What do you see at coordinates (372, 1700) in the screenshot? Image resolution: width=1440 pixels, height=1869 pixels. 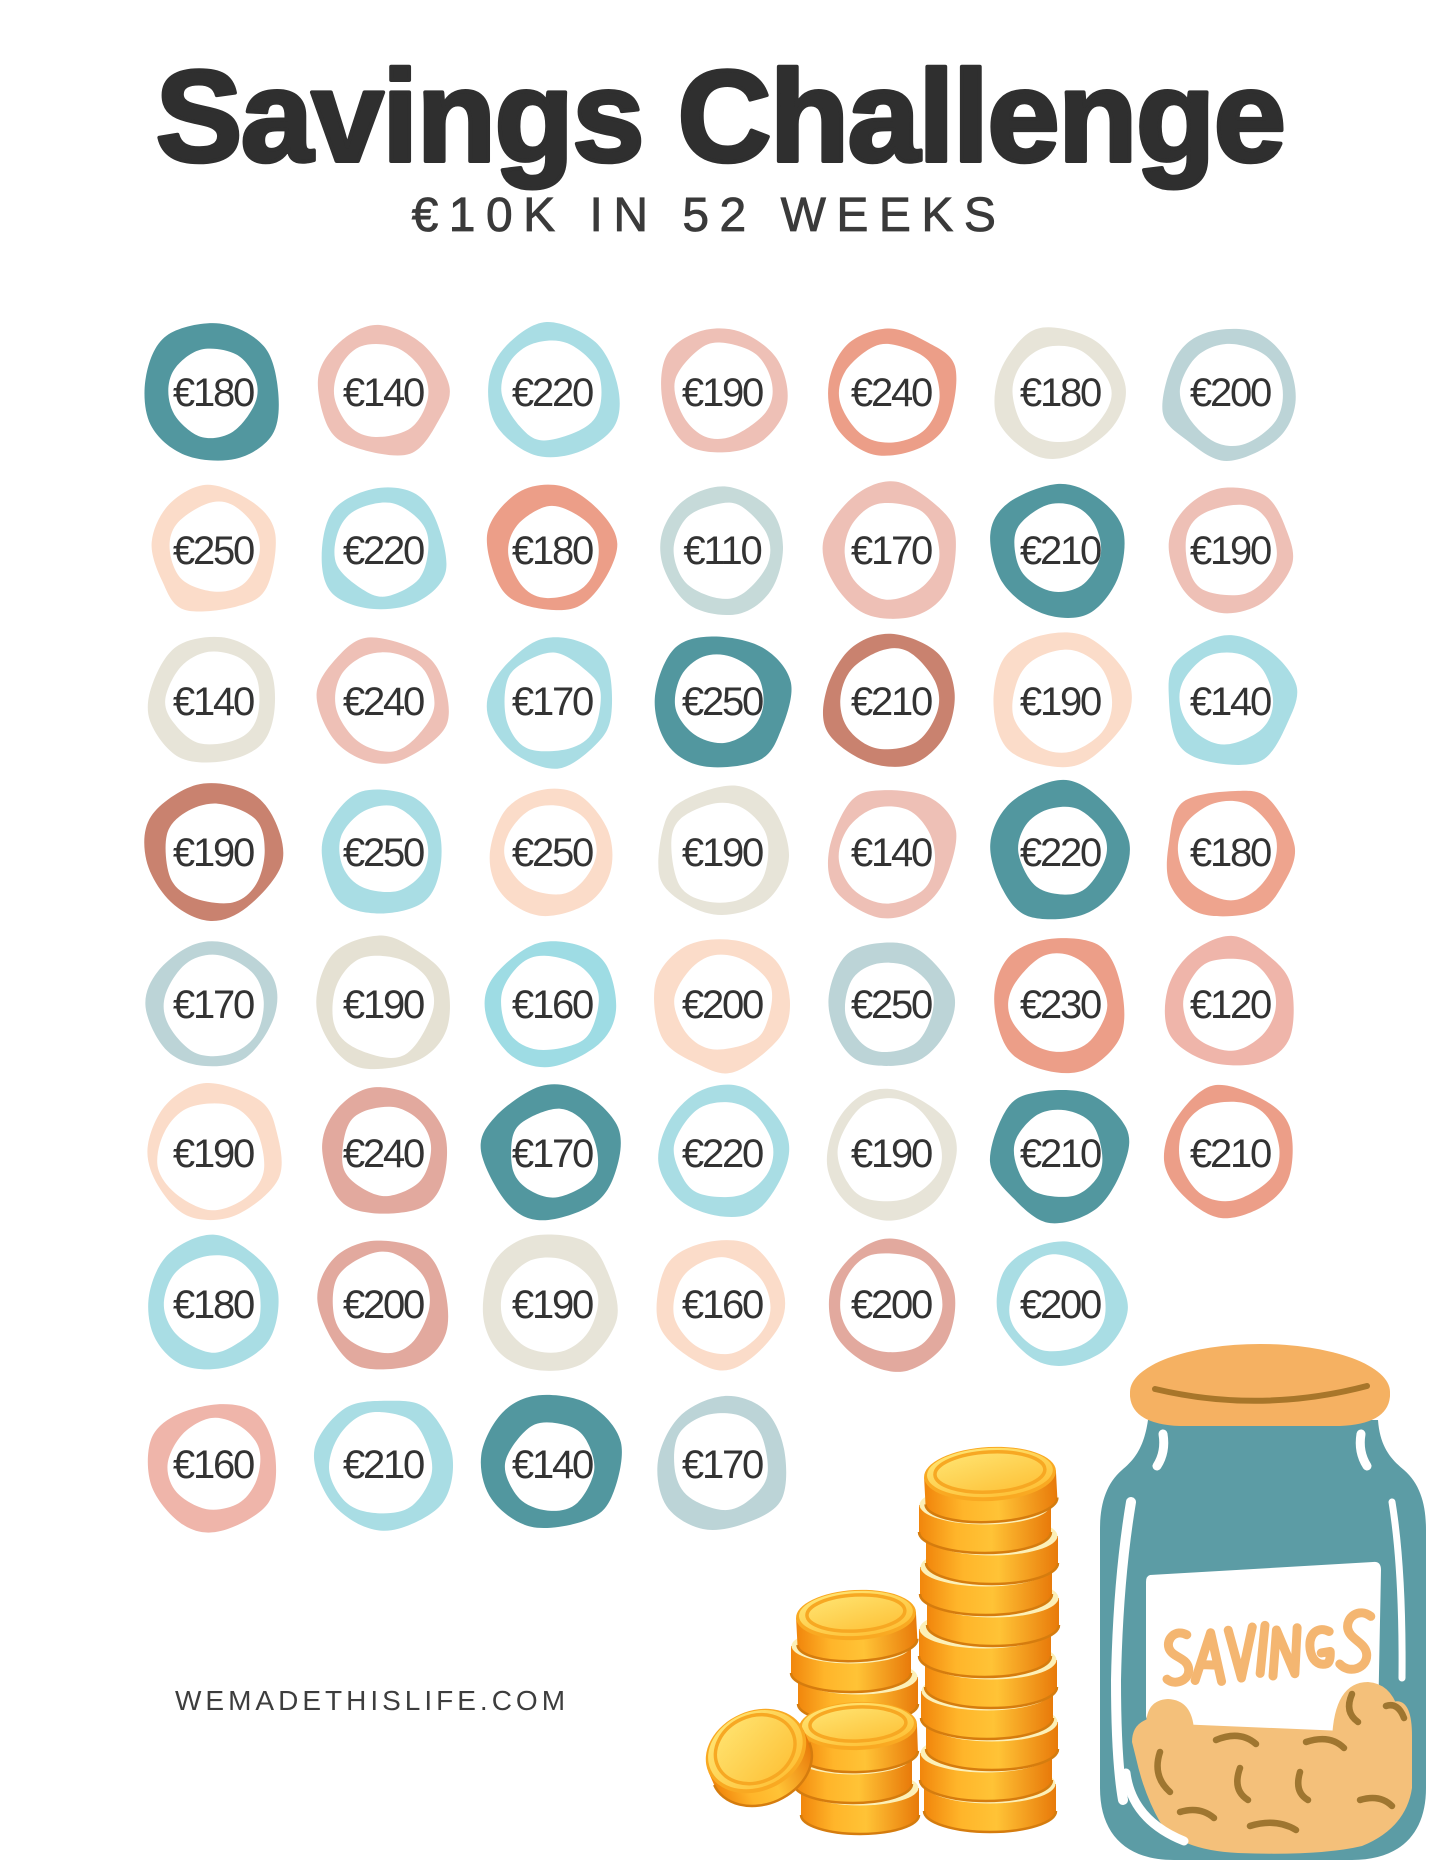 I see `svg-text: WEMADETHISLIFE.COM` at bounding box center [372, 1700].